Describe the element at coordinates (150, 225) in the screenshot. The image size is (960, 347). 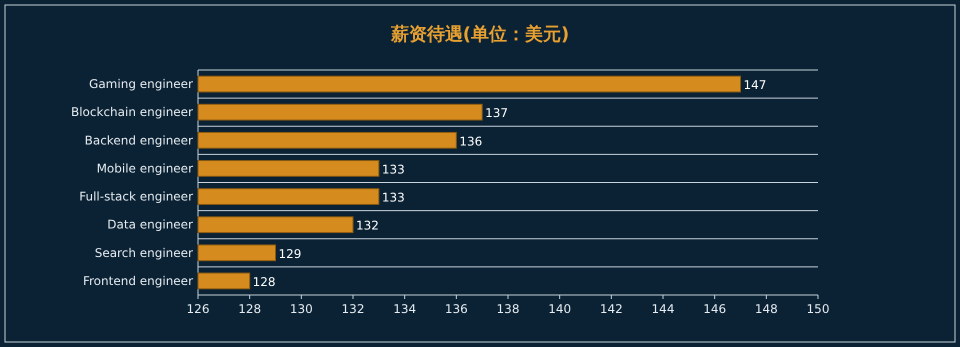
I see `y-tick-label: Data engineer` at that location.